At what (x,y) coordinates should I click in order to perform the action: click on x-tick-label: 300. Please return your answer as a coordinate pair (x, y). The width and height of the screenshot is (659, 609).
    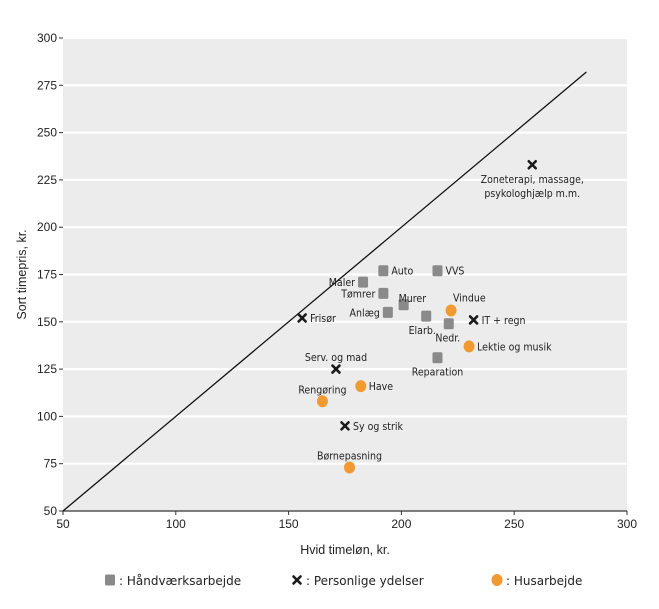
    Looking at the image, I should click on (627, 524).